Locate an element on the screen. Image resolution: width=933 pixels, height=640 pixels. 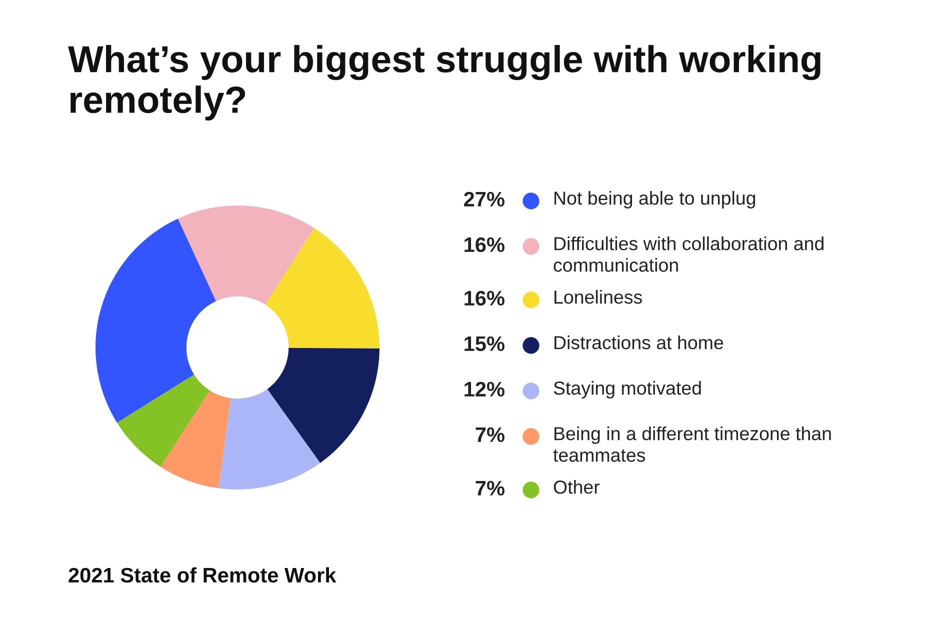
legend-label: Distractions at home is located at coordinates (639, 343).